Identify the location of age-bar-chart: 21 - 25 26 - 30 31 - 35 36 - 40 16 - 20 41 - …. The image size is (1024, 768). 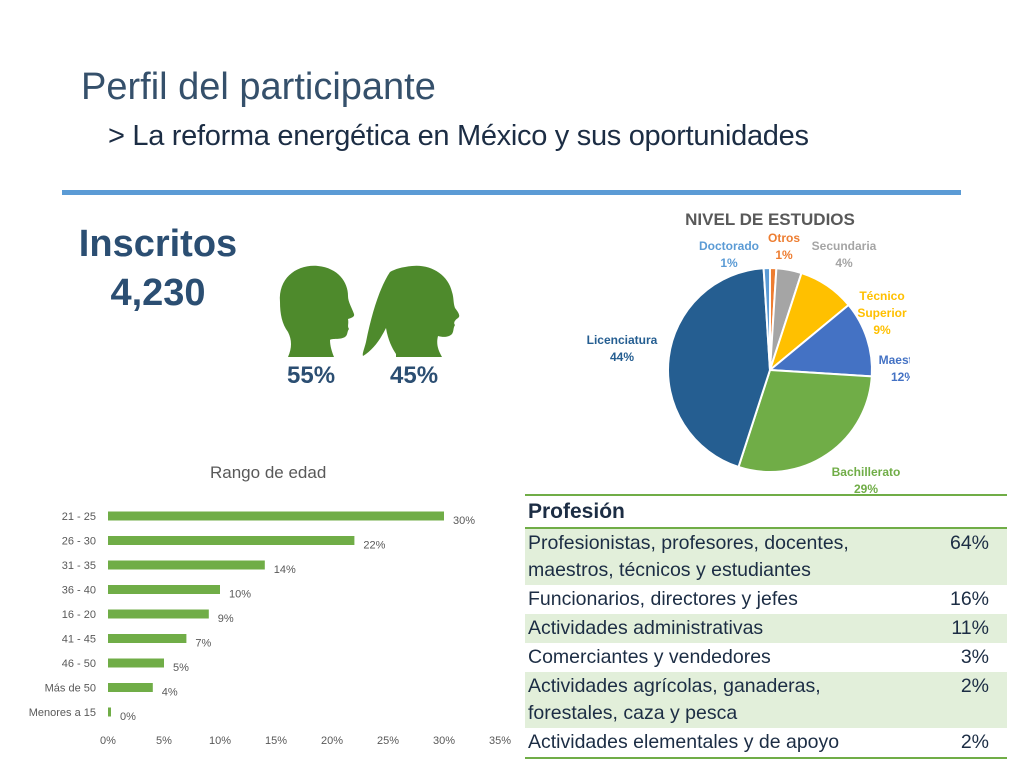
(270, 629).